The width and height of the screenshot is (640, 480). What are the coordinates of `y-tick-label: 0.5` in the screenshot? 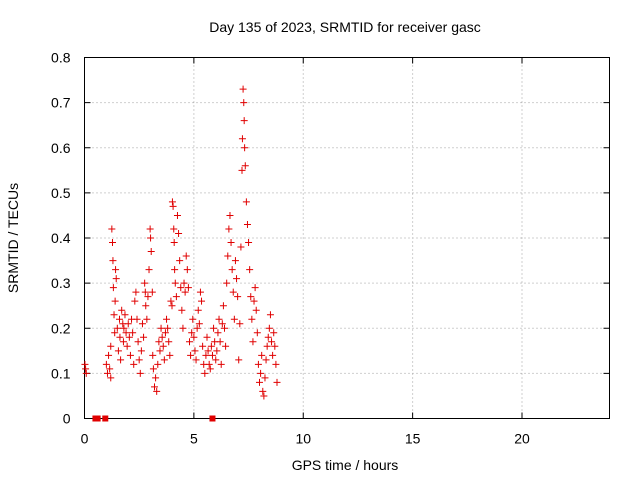 It's located at (61, 193).